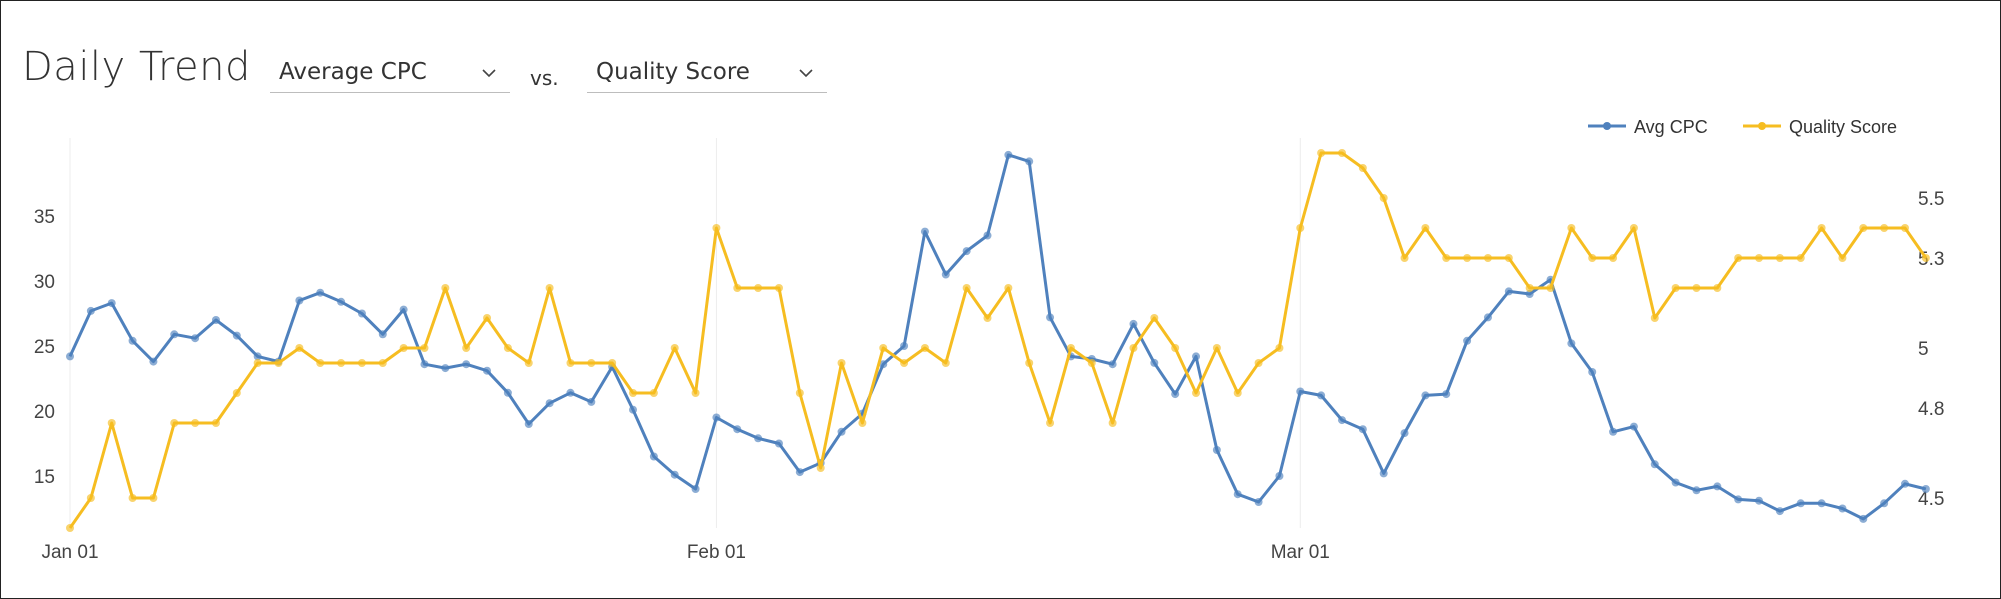 Image resolution: width=2001 pixels, height=599 pixels. I want to click on vs-label: vs., so click(544, 78).